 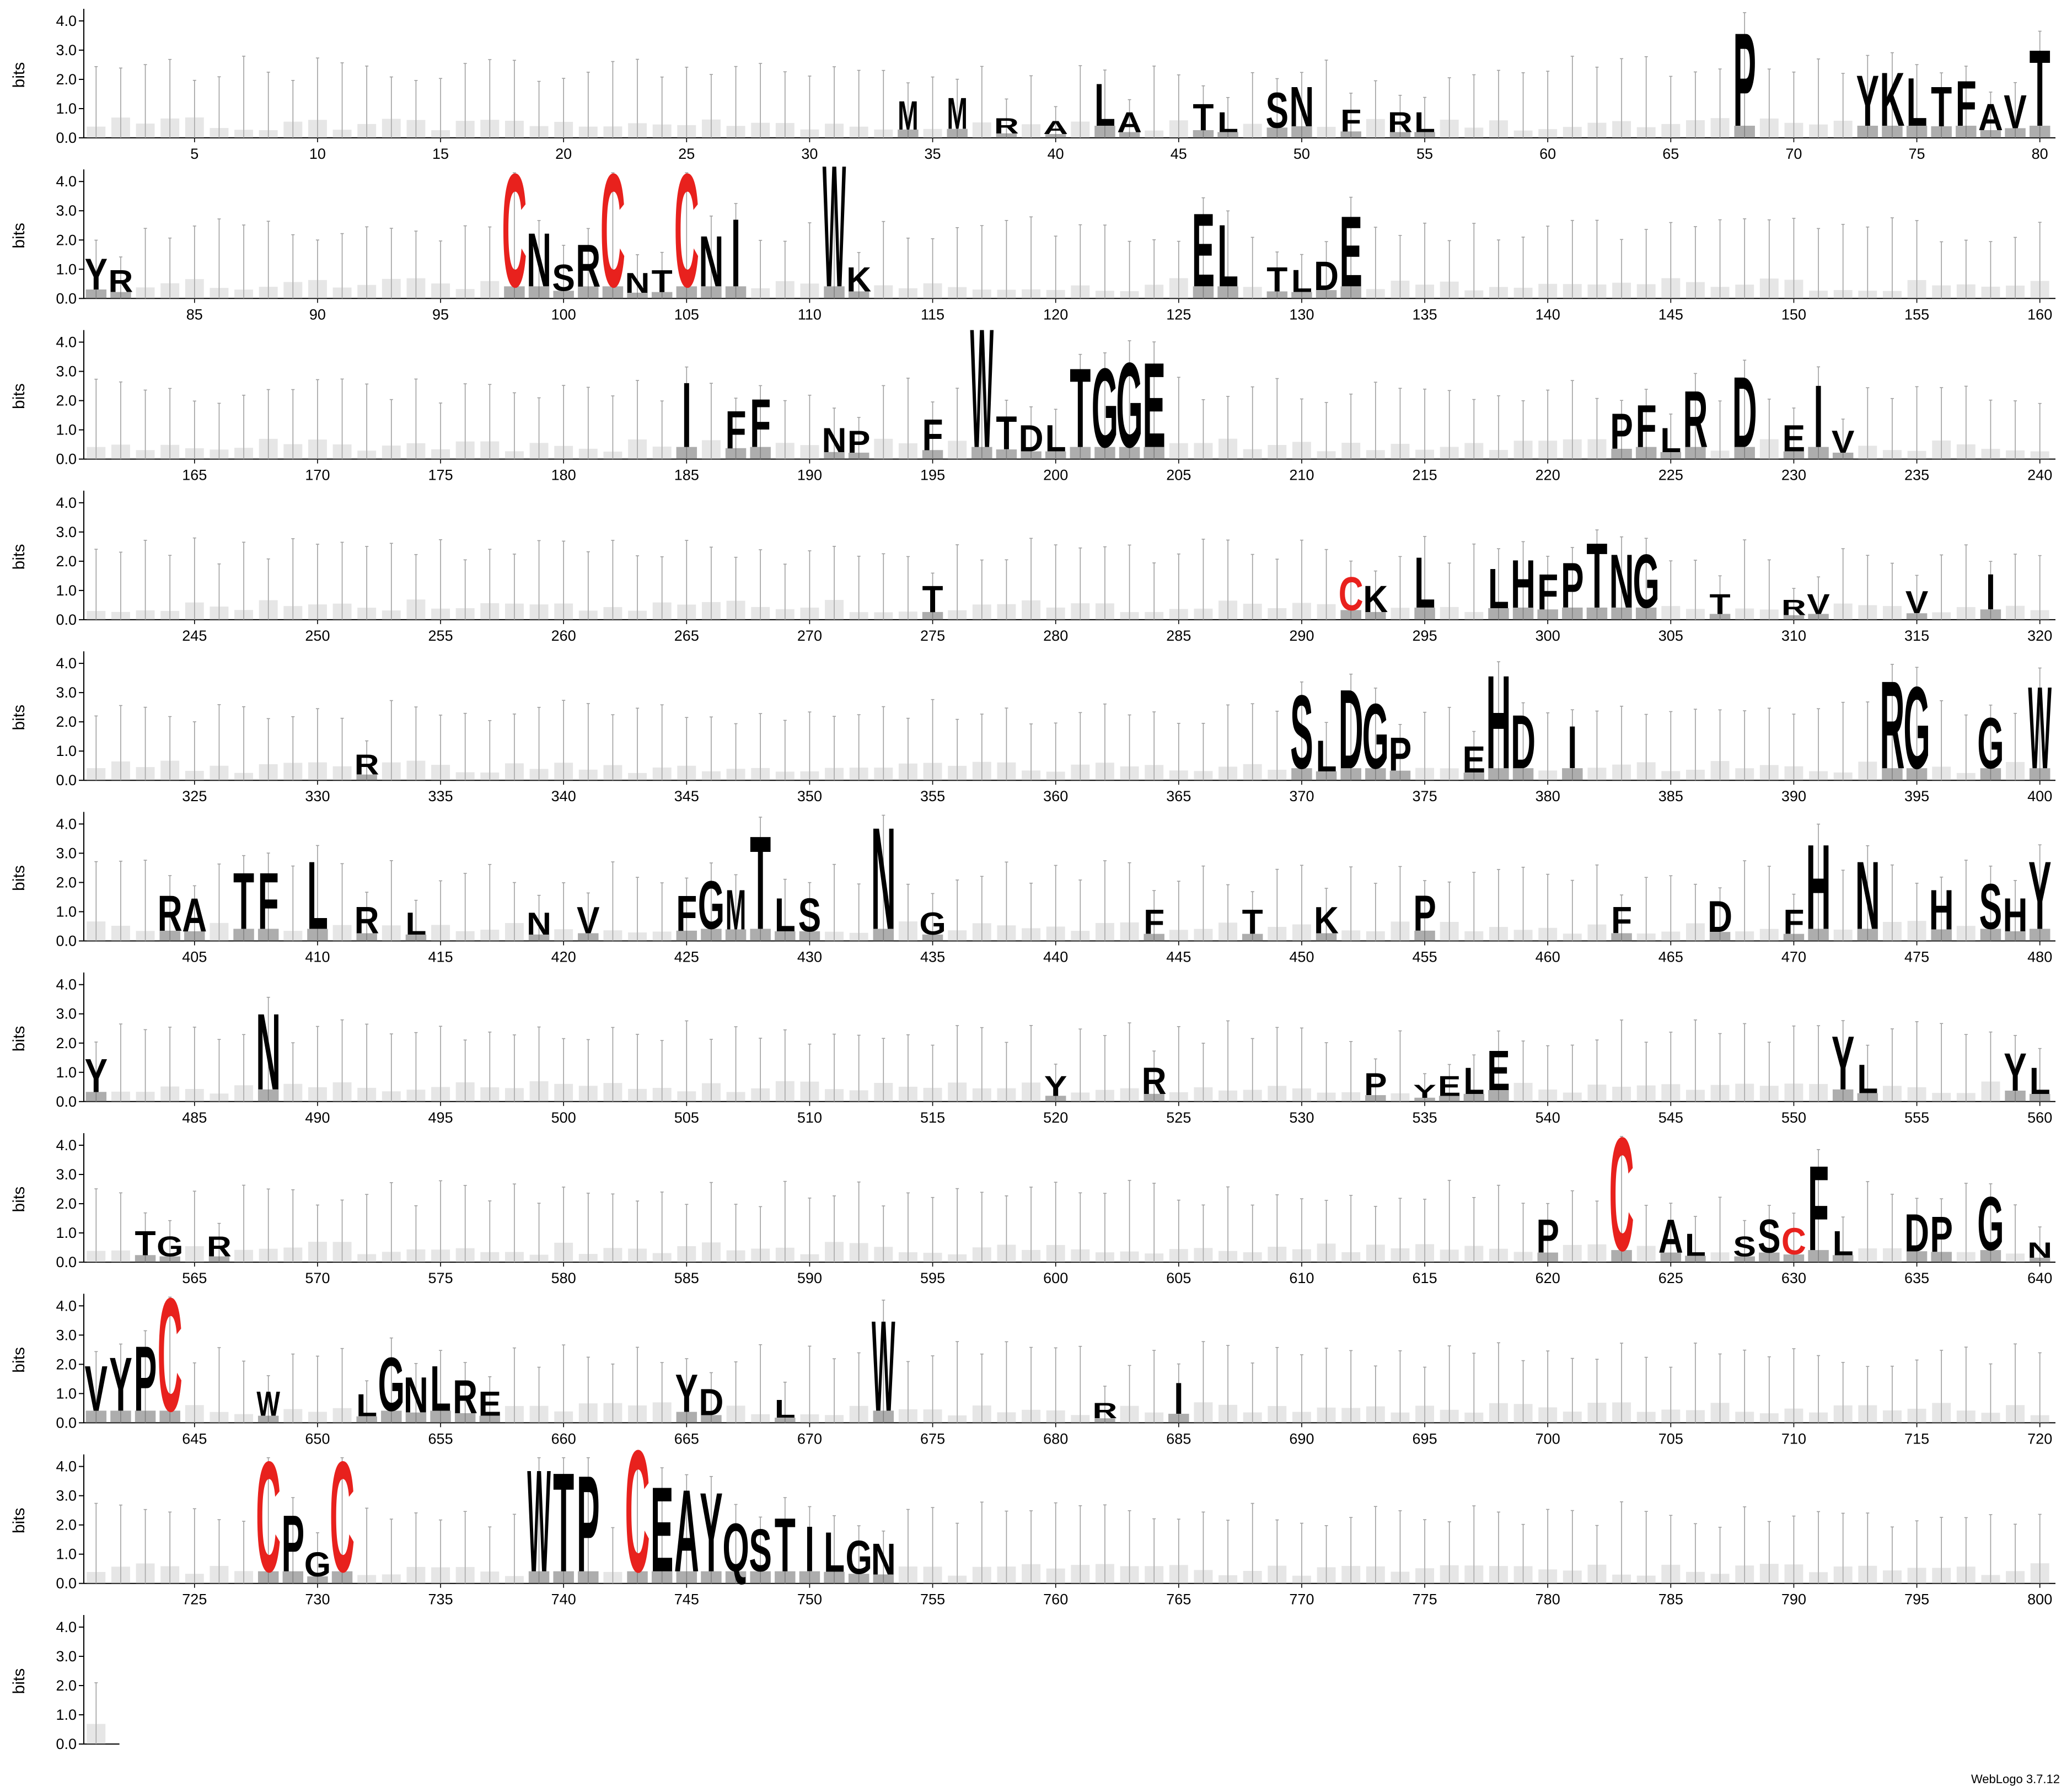 I want to click on x-tick-label: 255, so click(x=440, y=635).